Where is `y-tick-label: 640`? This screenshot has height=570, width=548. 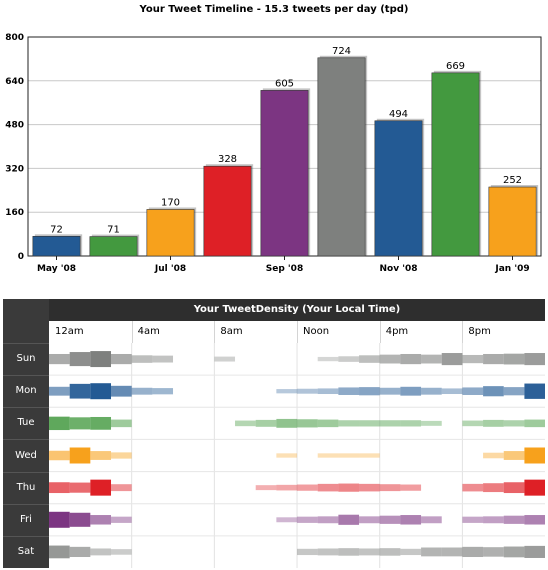
y-tick-label: 640 is located at coordinates (14, 82).